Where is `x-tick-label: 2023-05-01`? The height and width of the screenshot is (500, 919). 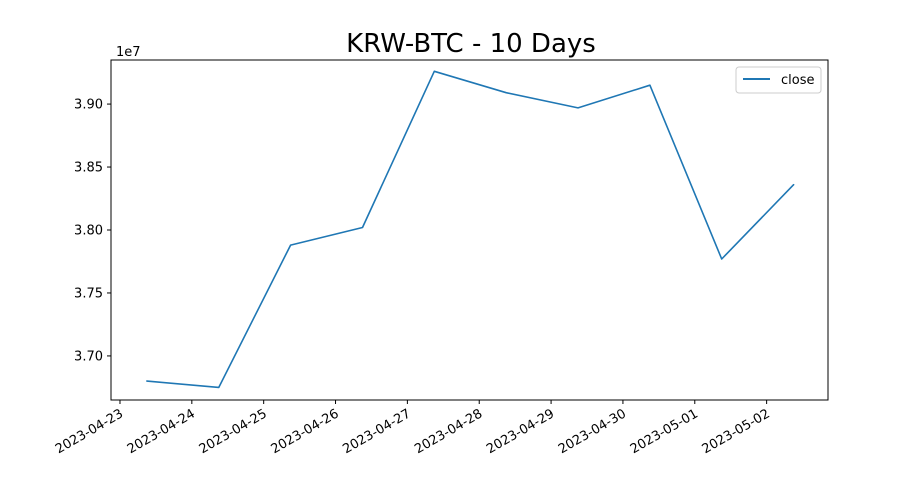 x-tick-label: 2023-05-01 is located at coordinates (664, 431).